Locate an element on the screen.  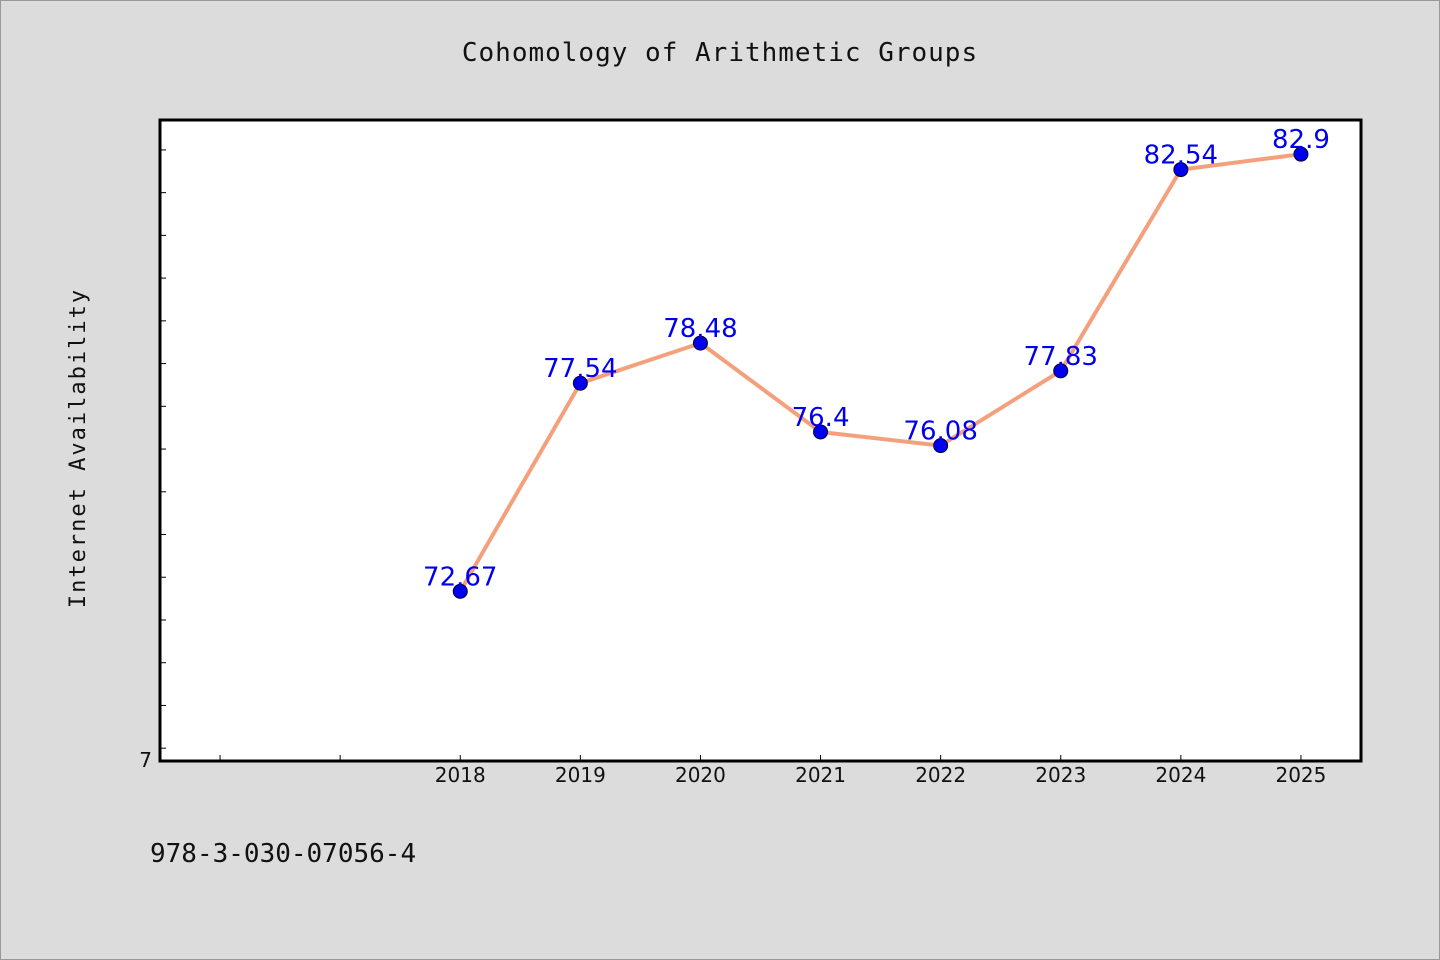
data-point-2023 is located at coordinates (1061, 371).